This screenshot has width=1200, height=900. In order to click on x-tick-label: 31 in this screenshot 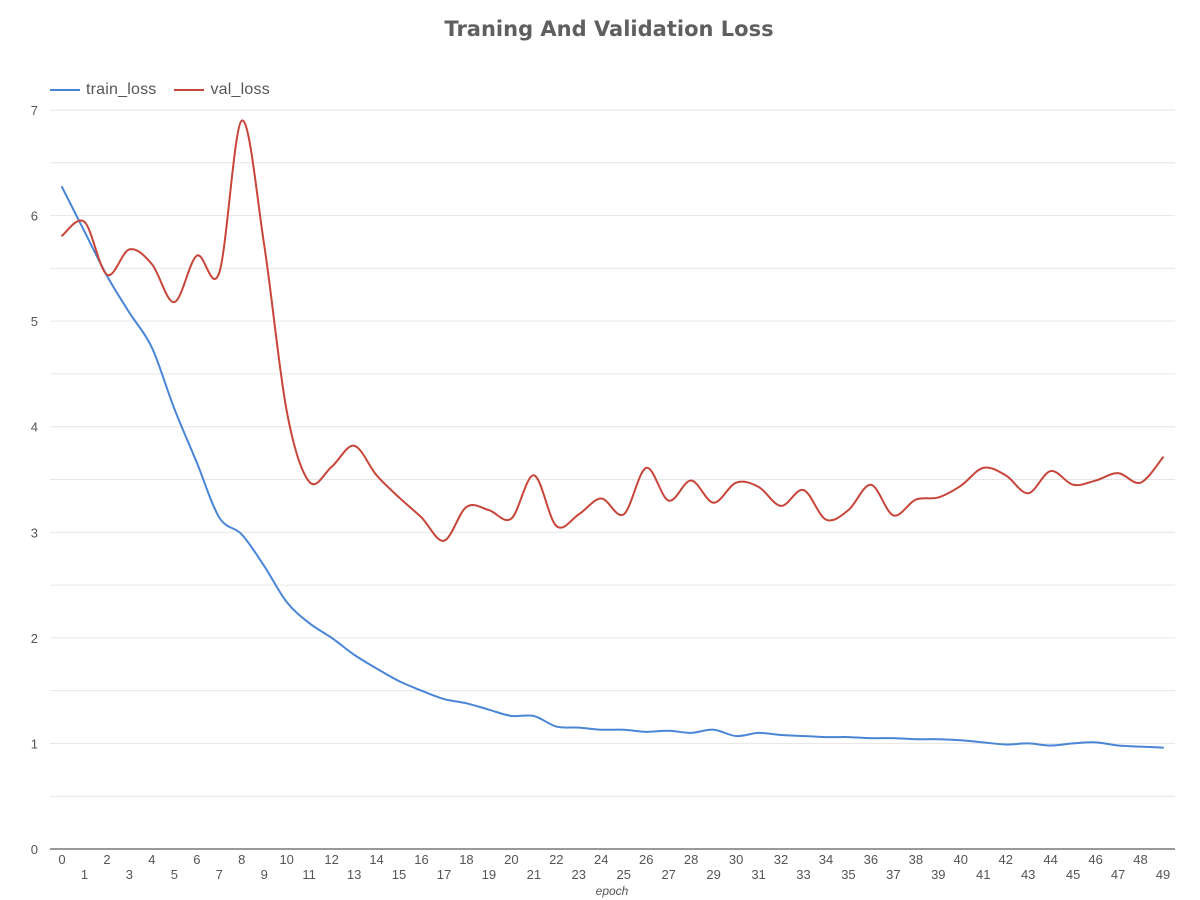, I will do `click(758, 874)`.